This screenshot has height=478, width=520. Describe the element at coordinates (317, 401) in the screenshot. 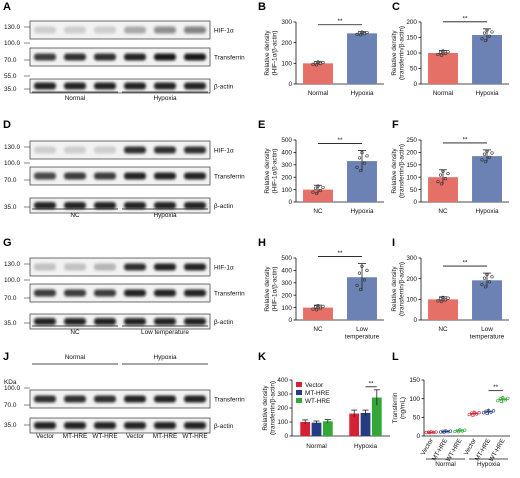

I see `legend-entry: WT-HRE` at that location.